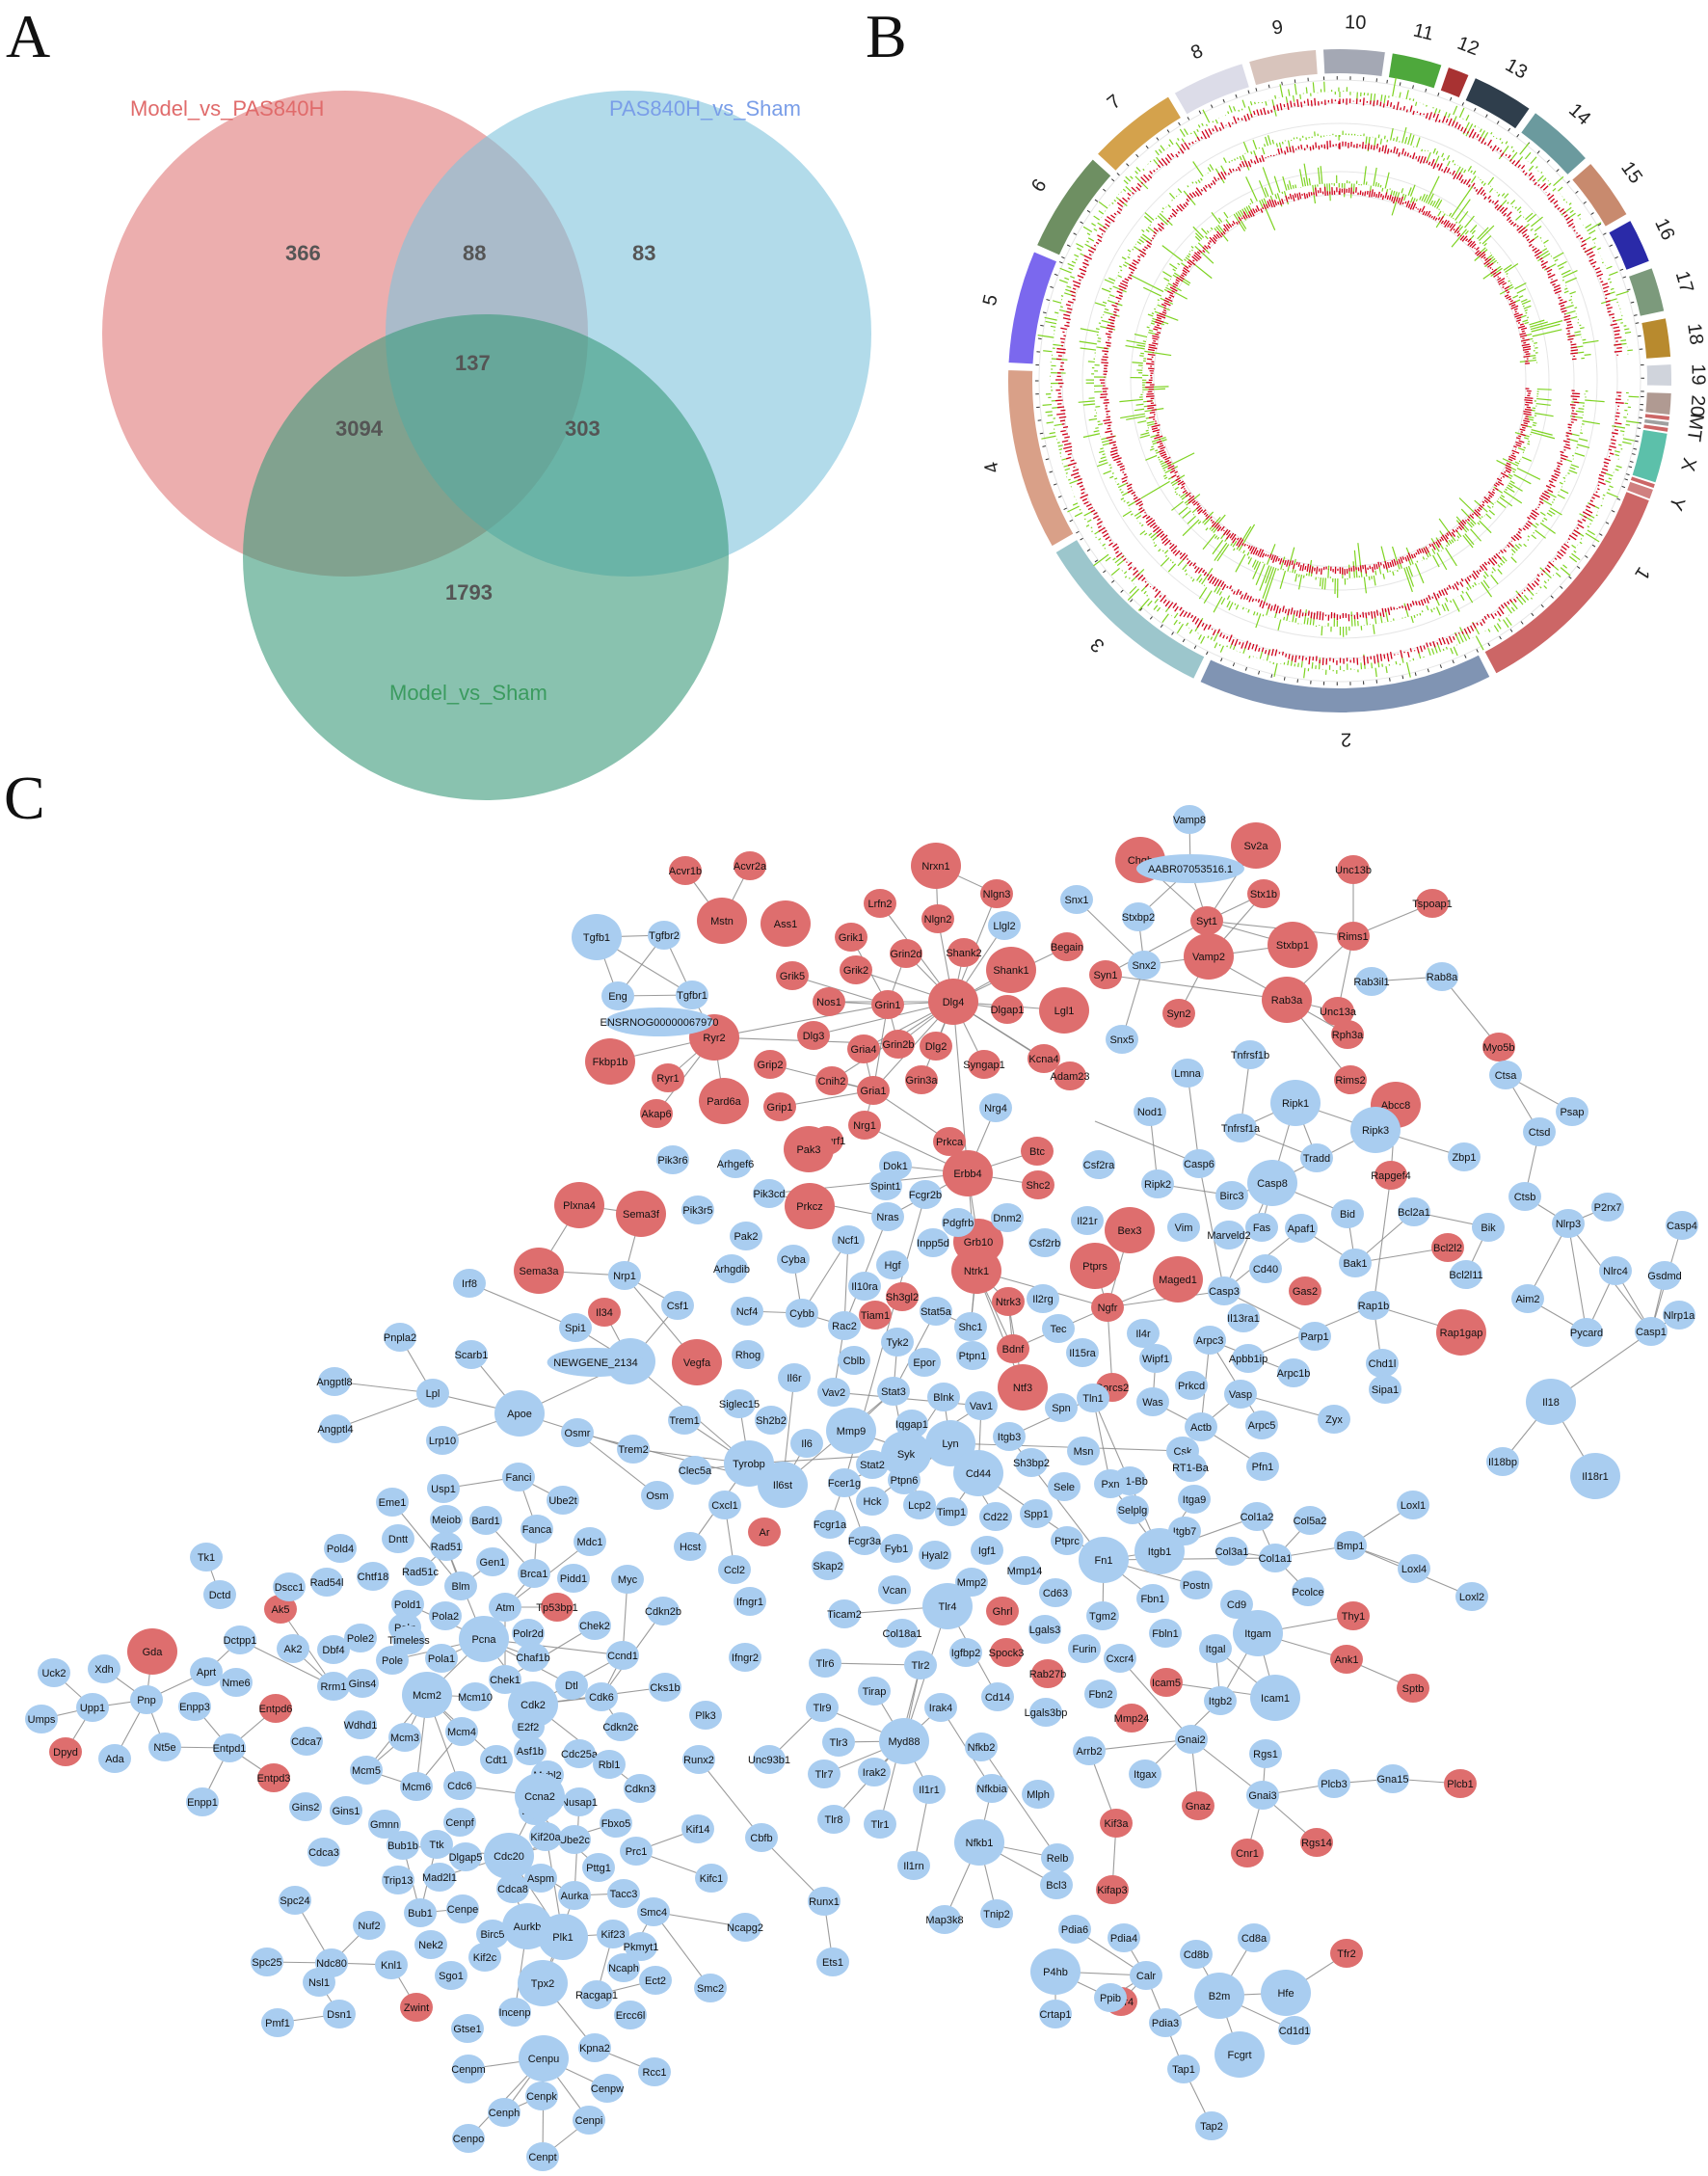  What do you see at coordinates (1190, 869) in the screenshot?
I see `network-node-label: AABR07053516.1` at bounding box center [1190, 869].